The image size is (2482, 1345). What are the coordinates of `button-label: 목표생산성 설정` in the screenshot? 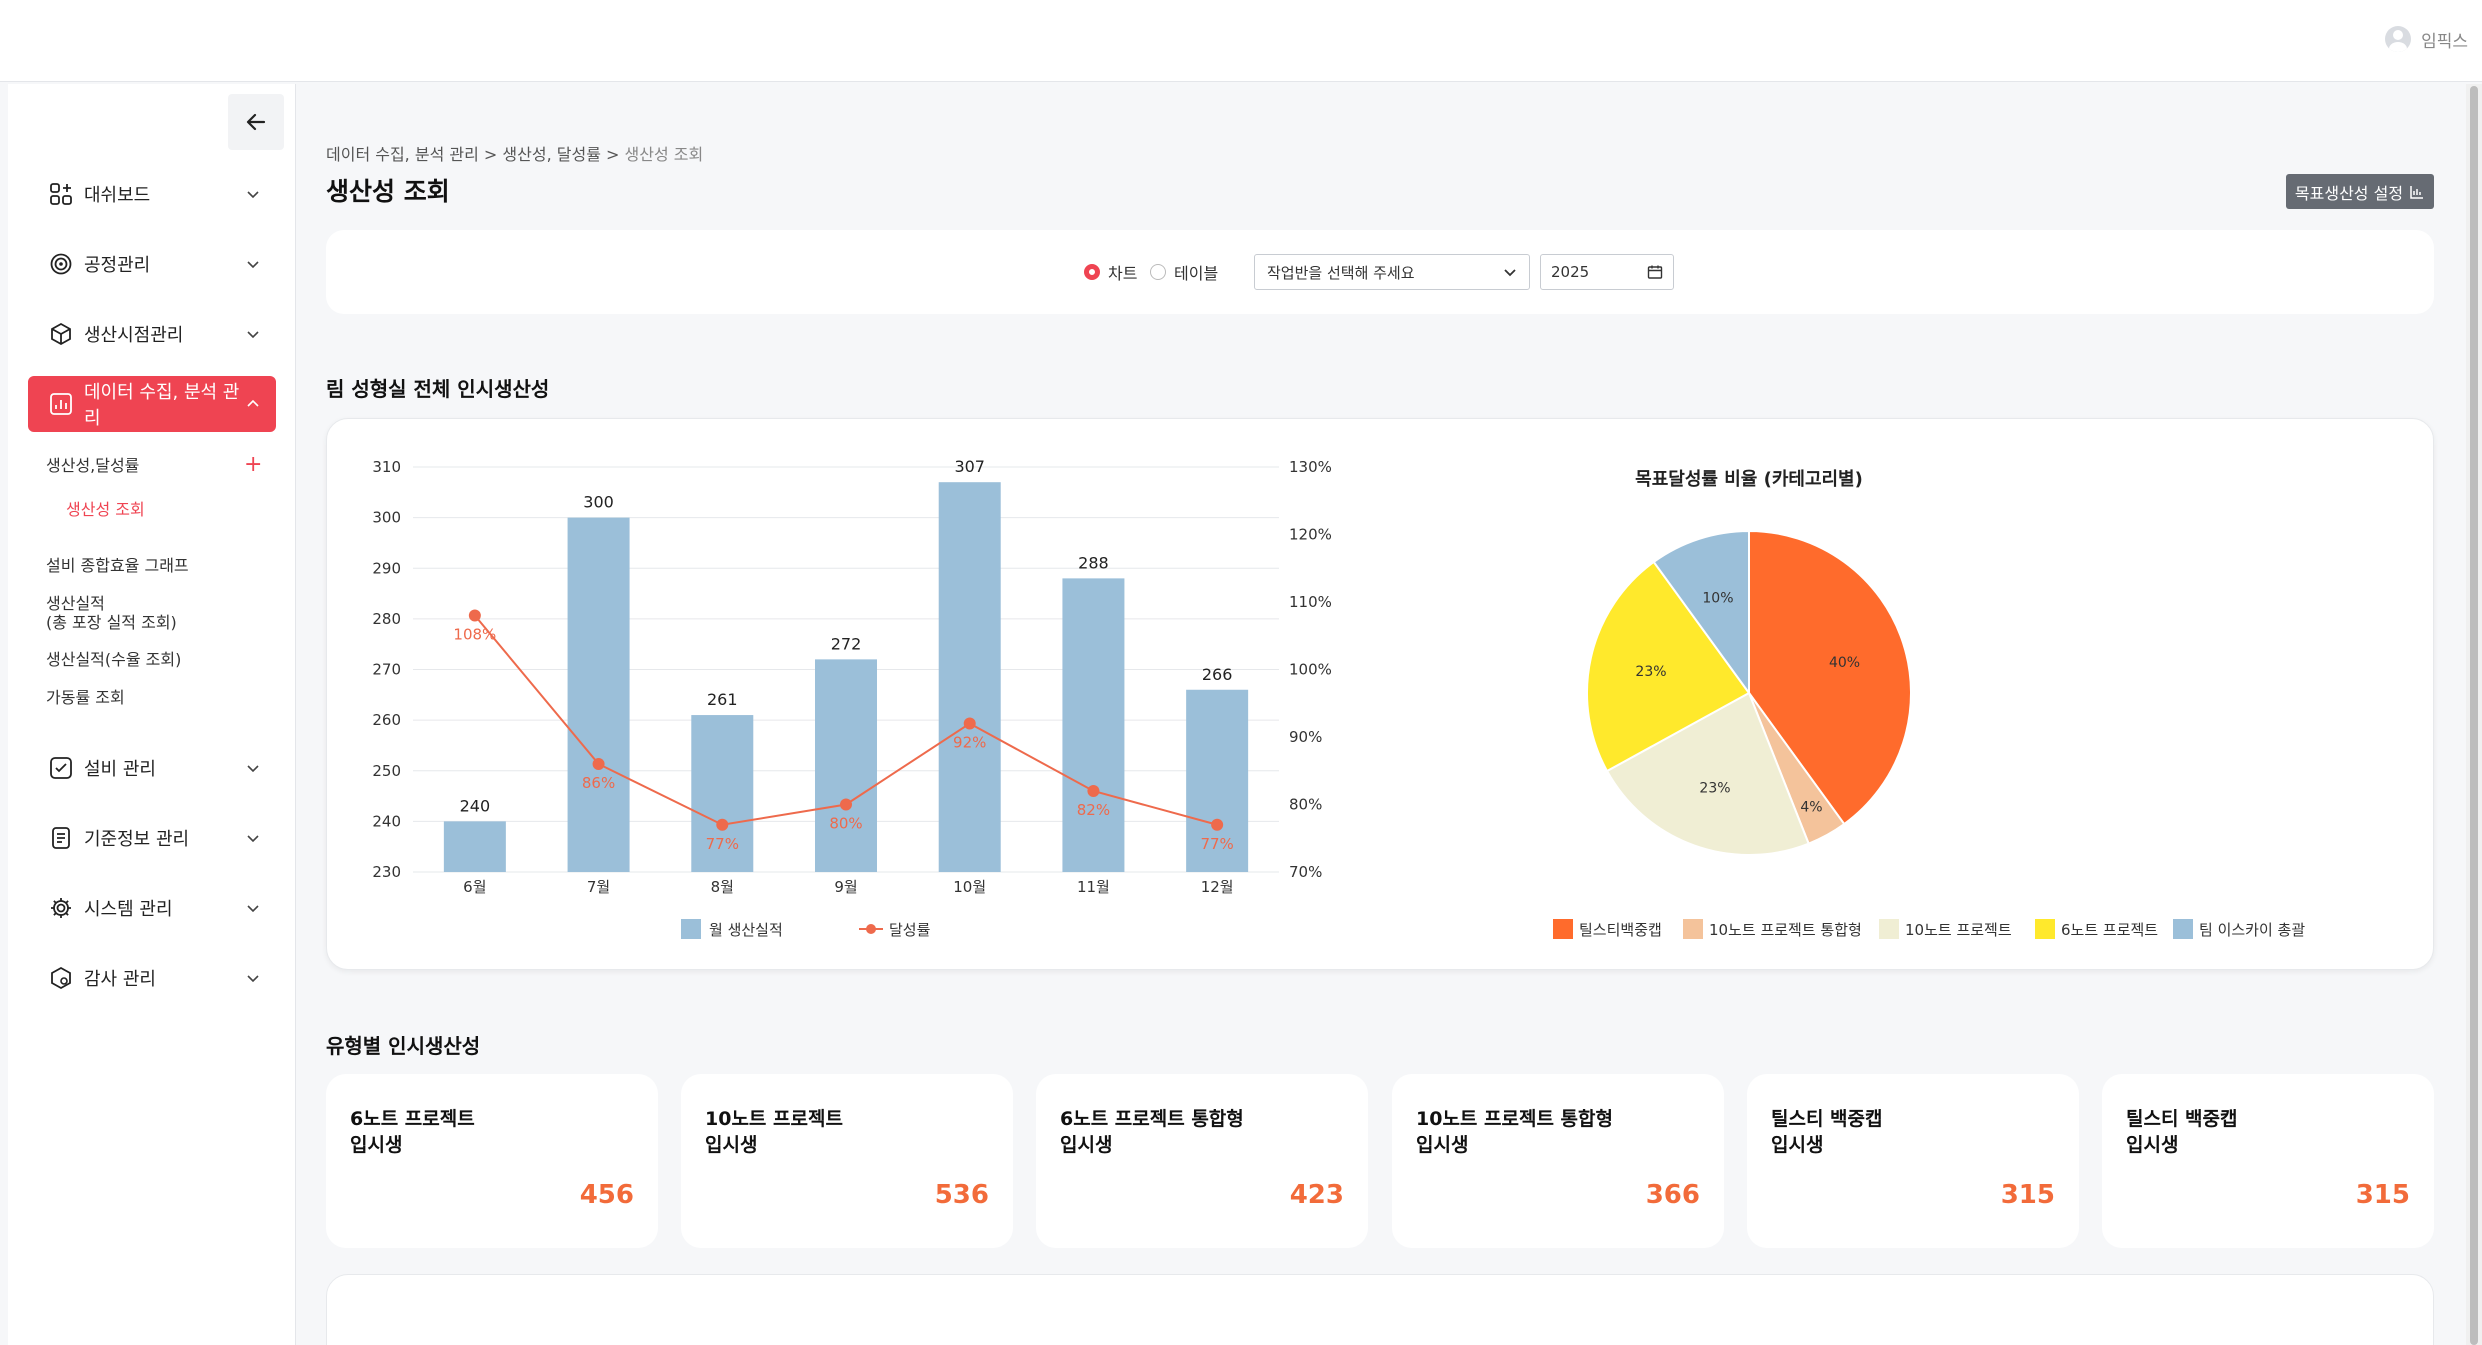 It's located at (2349, 193).